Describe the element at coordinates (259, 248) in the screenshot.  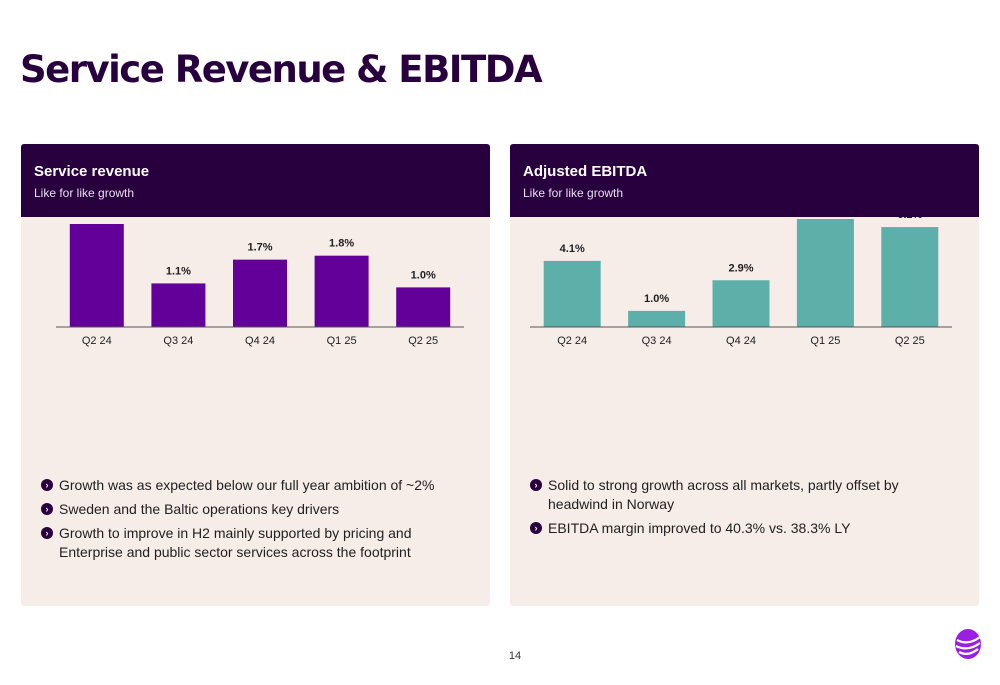
I see `data-label: 1.7%` at that location.